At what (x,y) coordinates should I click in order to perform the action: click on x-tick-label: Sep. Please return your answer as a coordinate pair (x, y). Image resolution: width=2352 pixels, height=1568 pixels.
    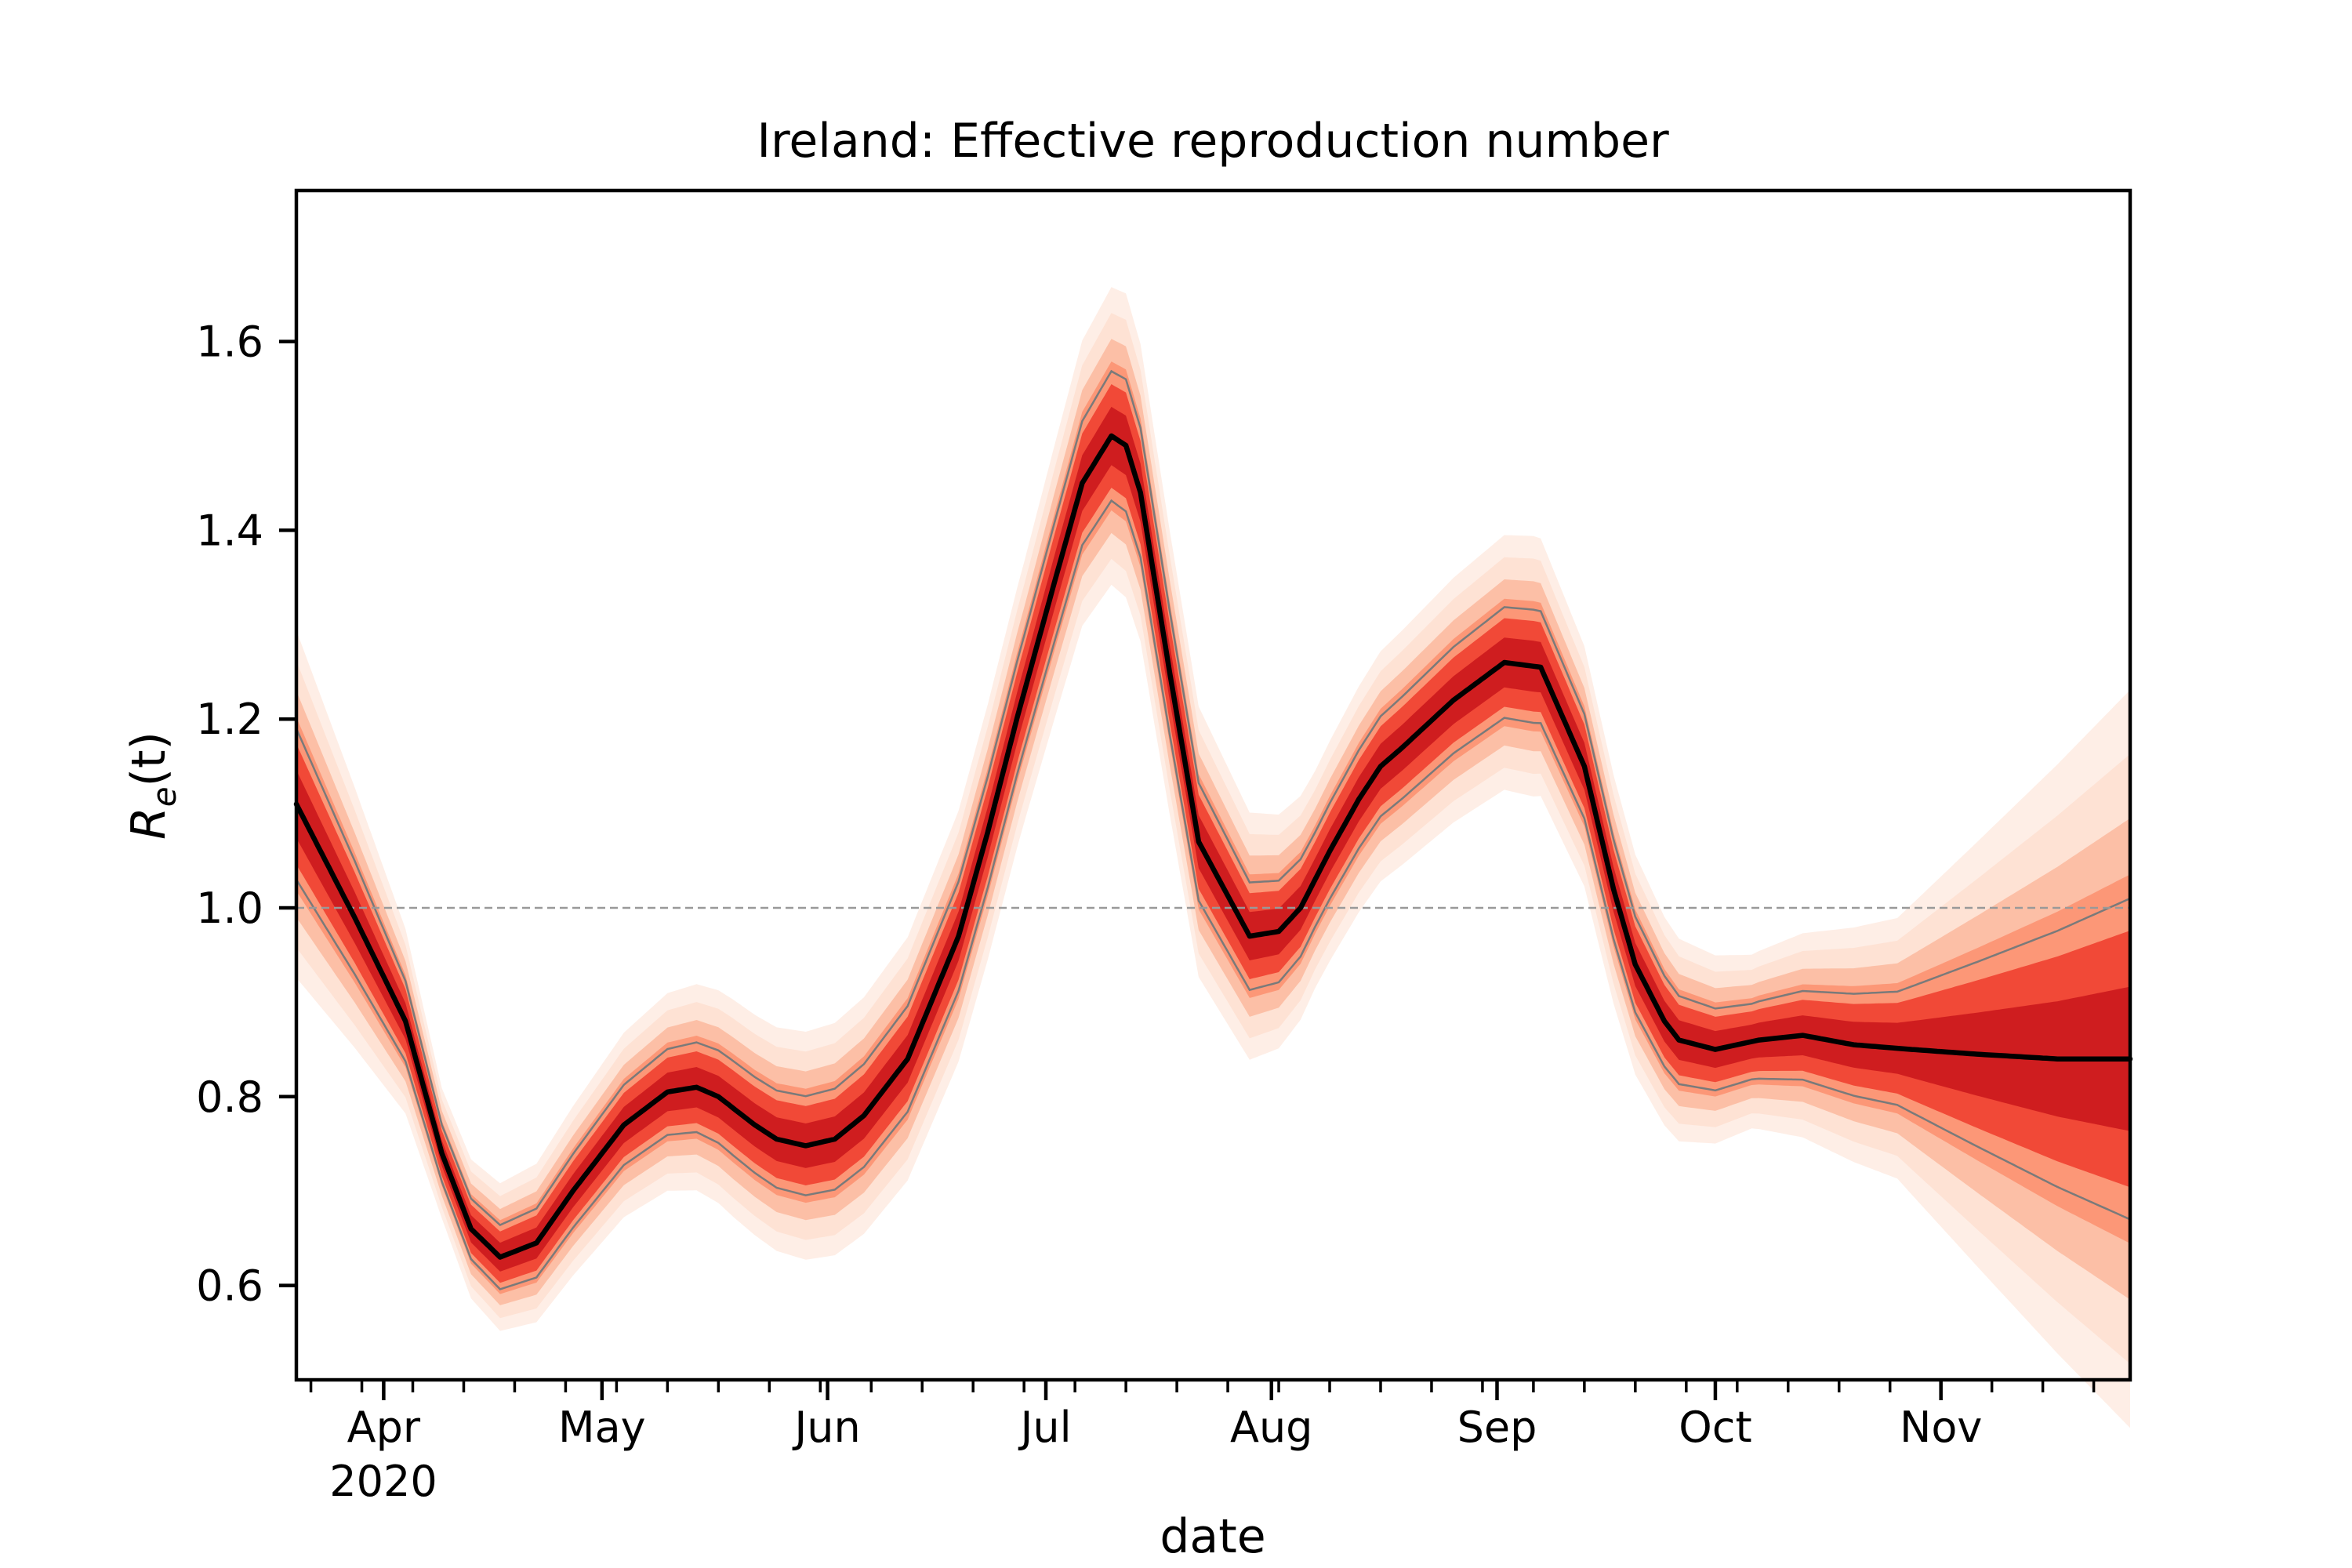
    Looking at the image, I should click on (1497, 1427).